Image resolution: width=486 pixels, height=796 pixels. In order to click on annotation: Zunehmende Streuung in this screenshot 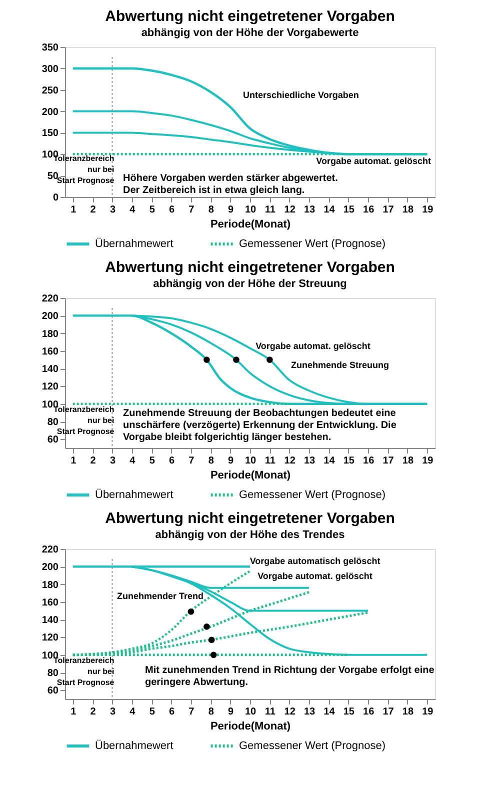, I will do `click(340, 365)`.